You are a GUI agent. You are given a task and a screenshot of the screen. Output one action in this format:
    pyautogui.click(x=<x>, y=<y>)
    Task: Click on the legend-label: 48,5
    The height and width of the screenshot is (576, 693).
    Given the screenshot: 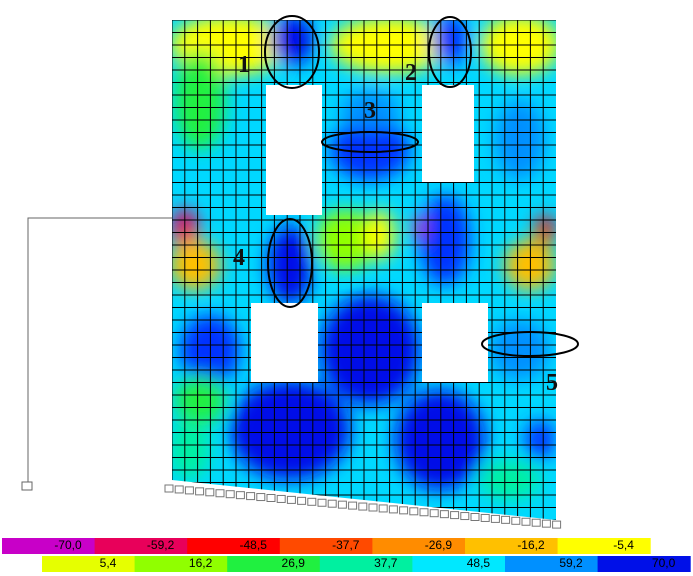 What is the action you would take?
    pyautogui.click(x=479, y=563)
    